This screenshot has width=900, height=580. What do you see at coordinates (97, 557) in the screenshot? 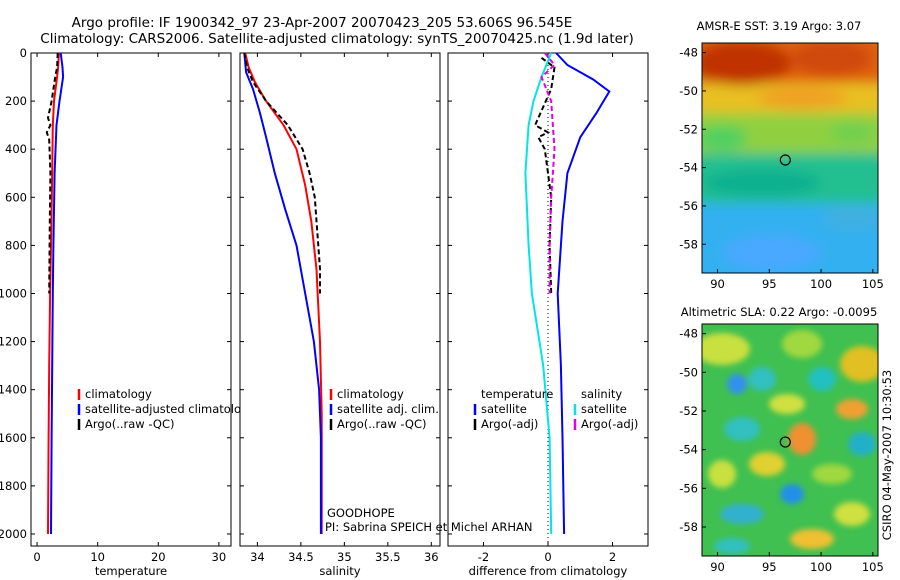
I see `x-tick-label: 10` at bounding box center [97, 557].